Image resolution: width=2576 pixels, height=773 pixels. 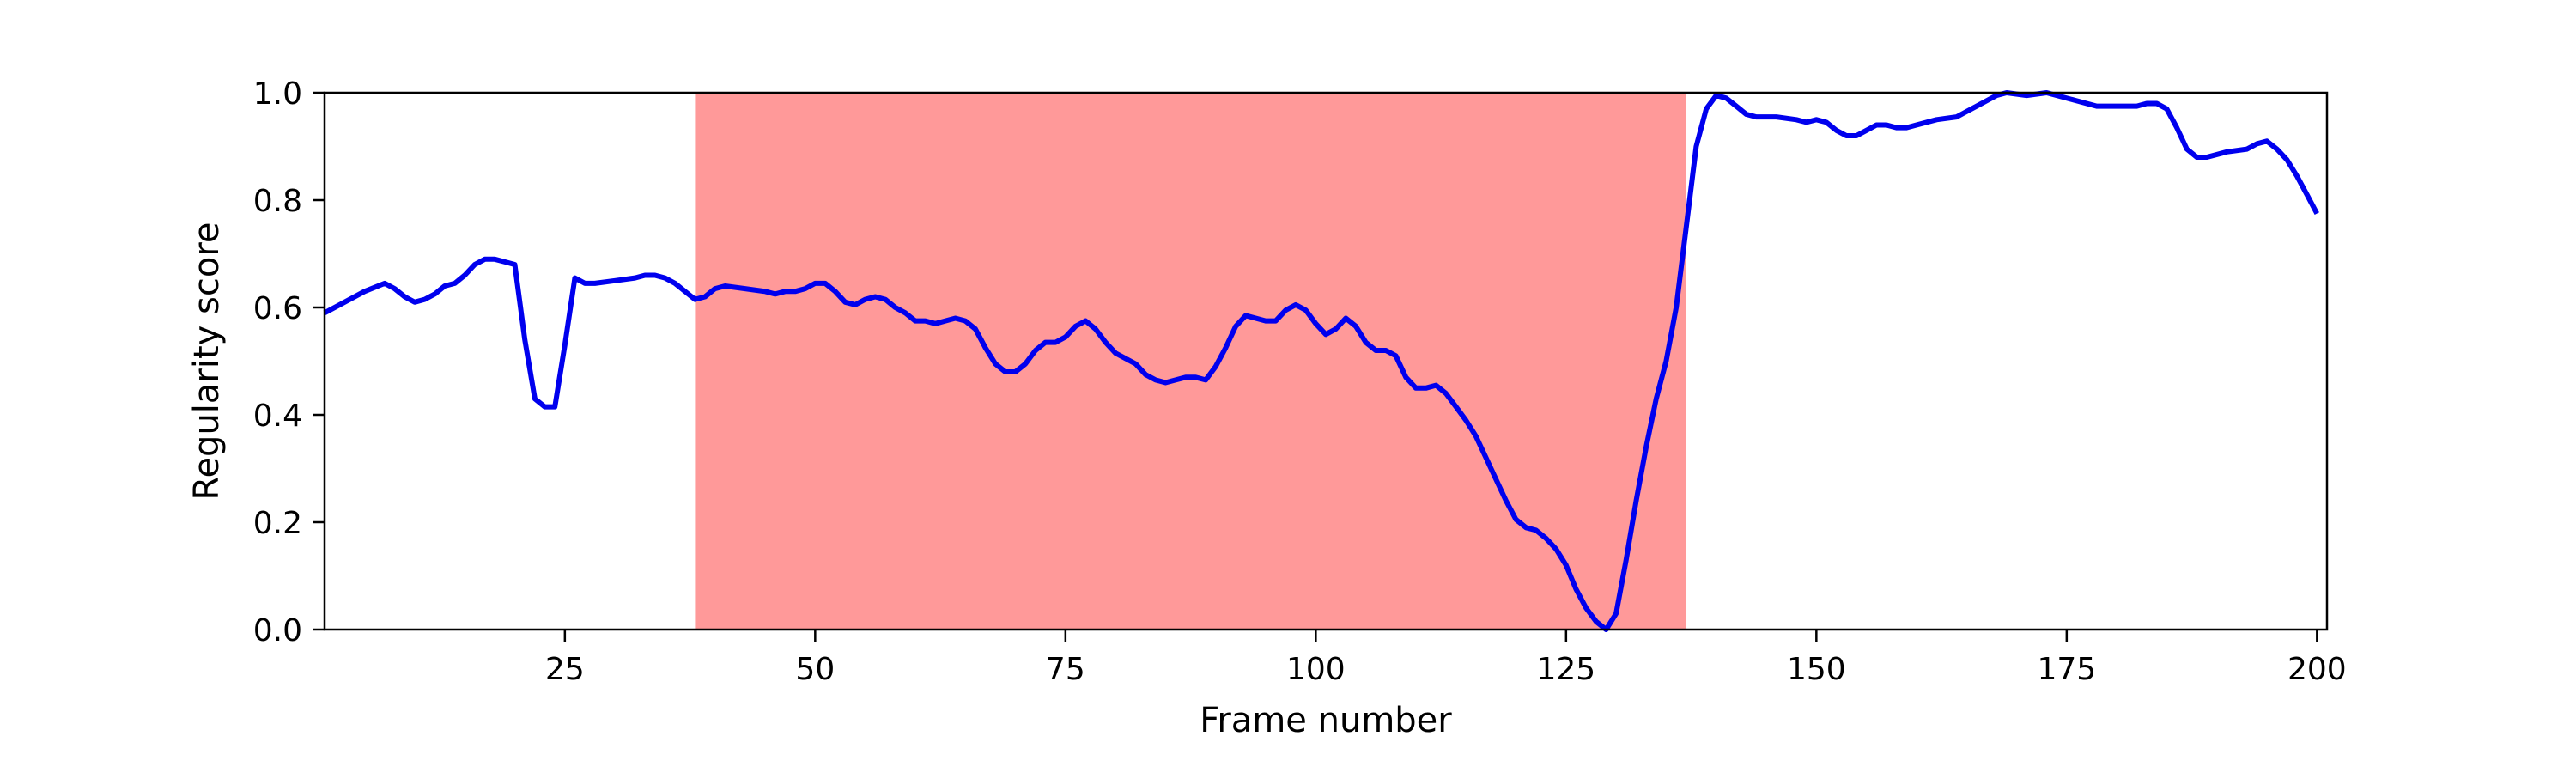 What do you see at coordinates (565, 669) in the screenshot?
I see `x-tick-label: 25` at bounding box center [565, 669].